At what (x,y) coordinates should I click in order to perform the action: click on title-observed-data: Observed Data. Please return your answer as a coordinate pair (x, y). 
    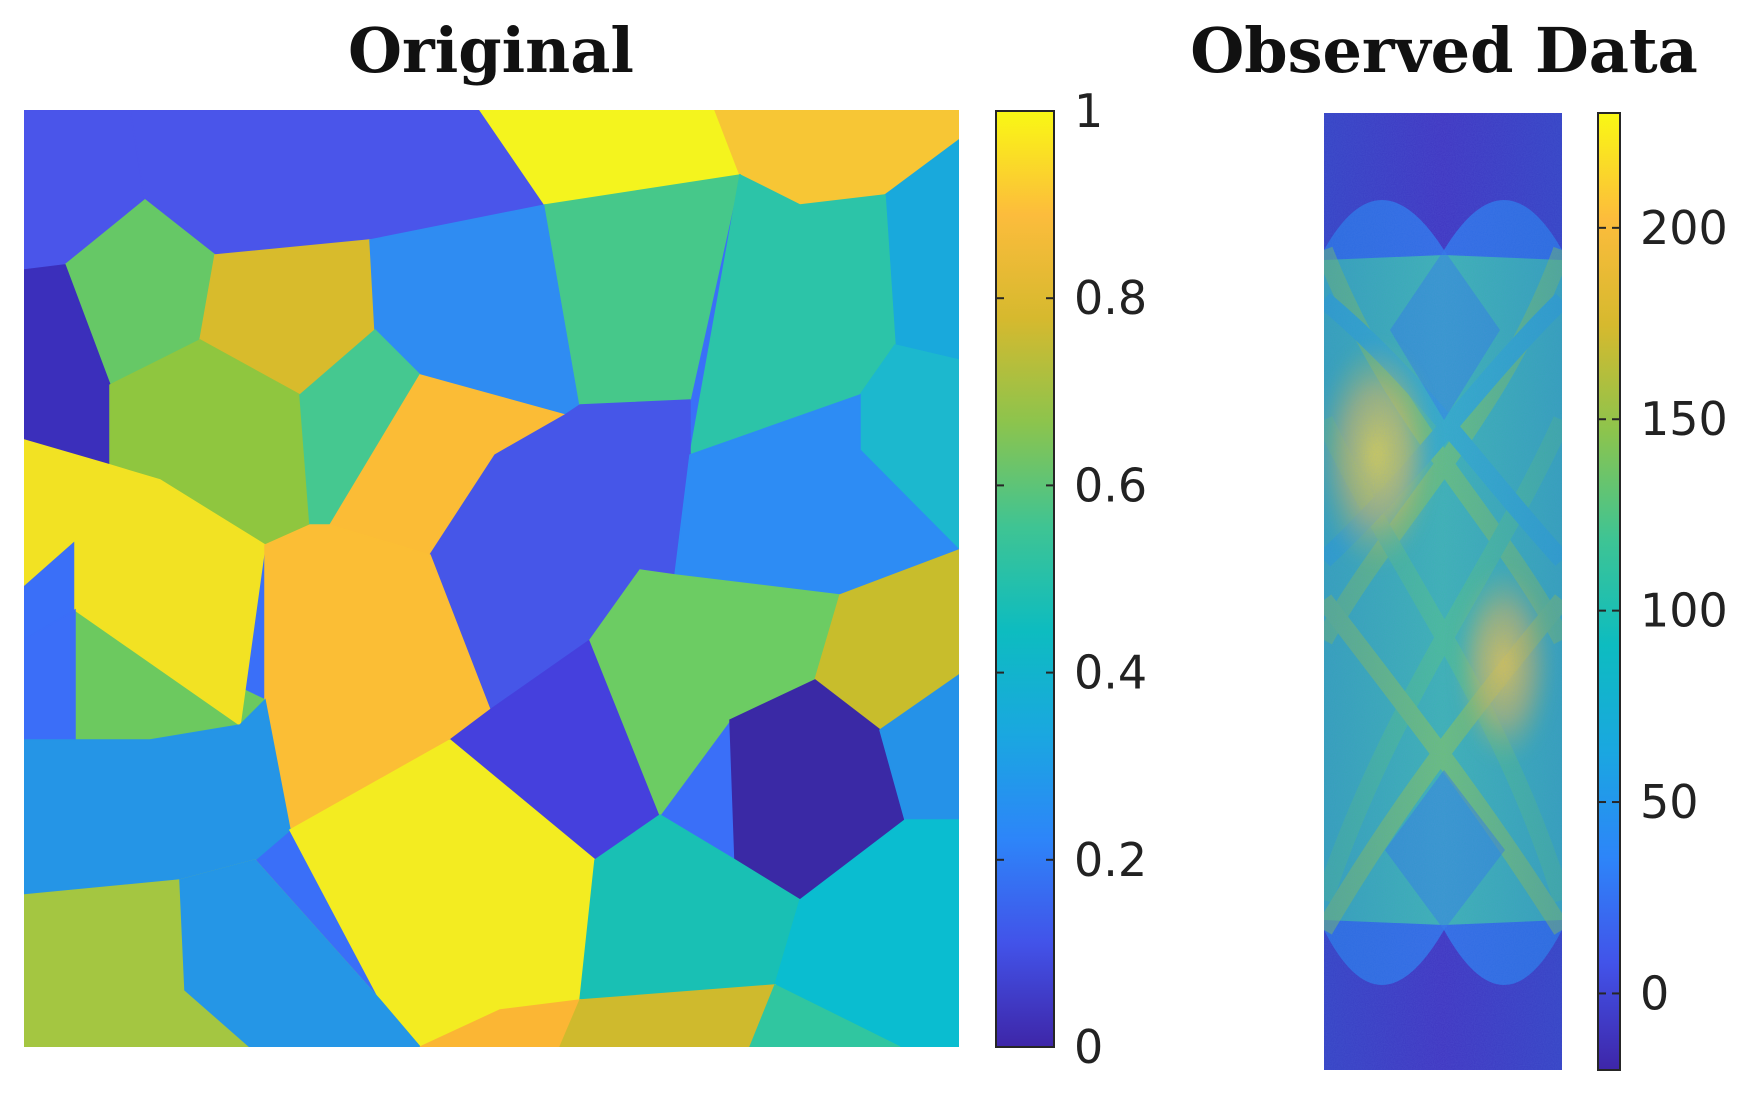
    Looking at the image, I should click on (1444, 50).